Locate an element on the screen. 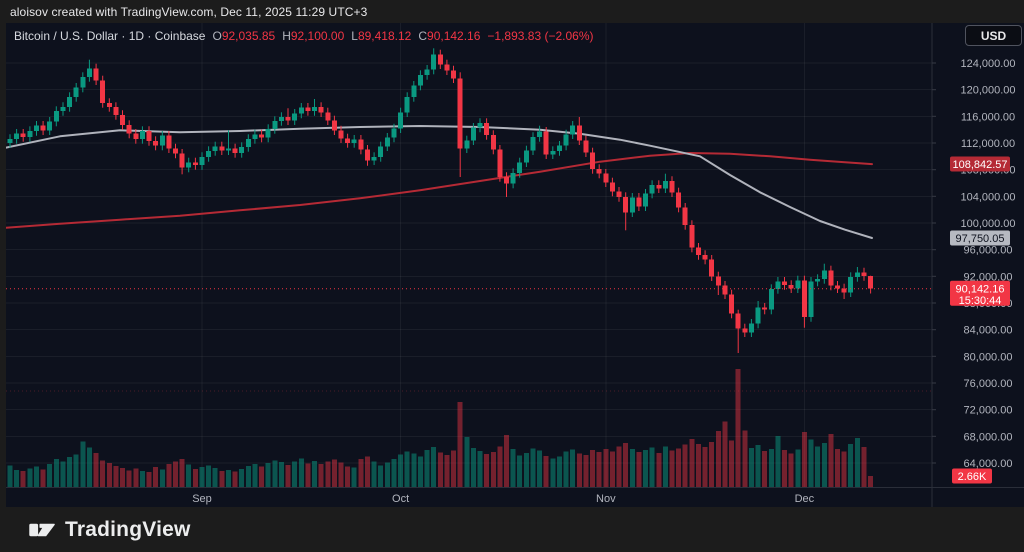  svg-text: Sep is located at coordinates (202, 499).